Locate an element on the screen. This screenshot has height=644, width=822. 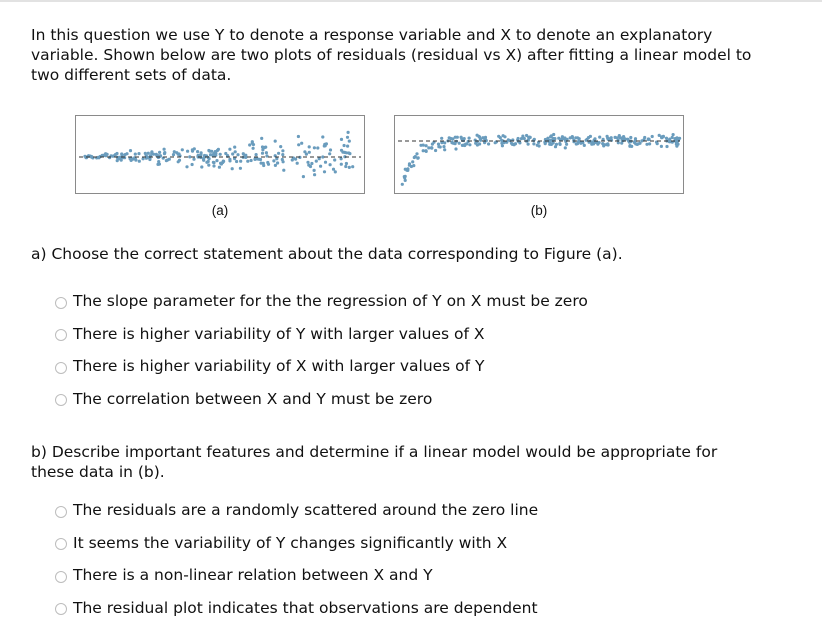
plot-b-points is located at coordinates (541, 159).